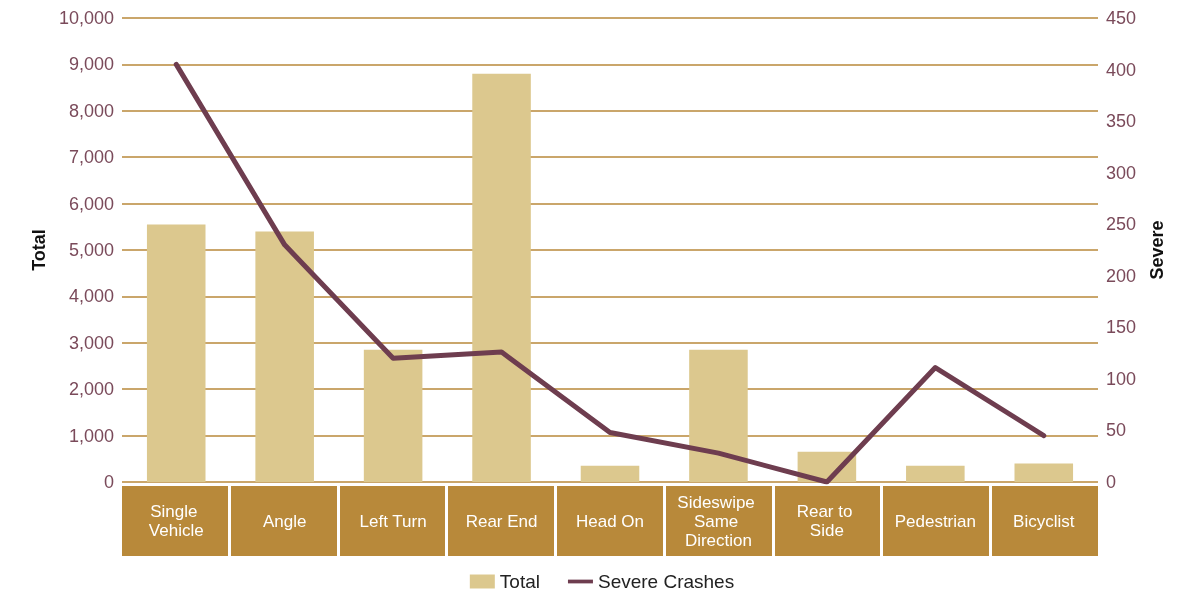 The height and width of the screenshot is (600, 1204). I want to click on legend-label: Total, so click(519, 581).